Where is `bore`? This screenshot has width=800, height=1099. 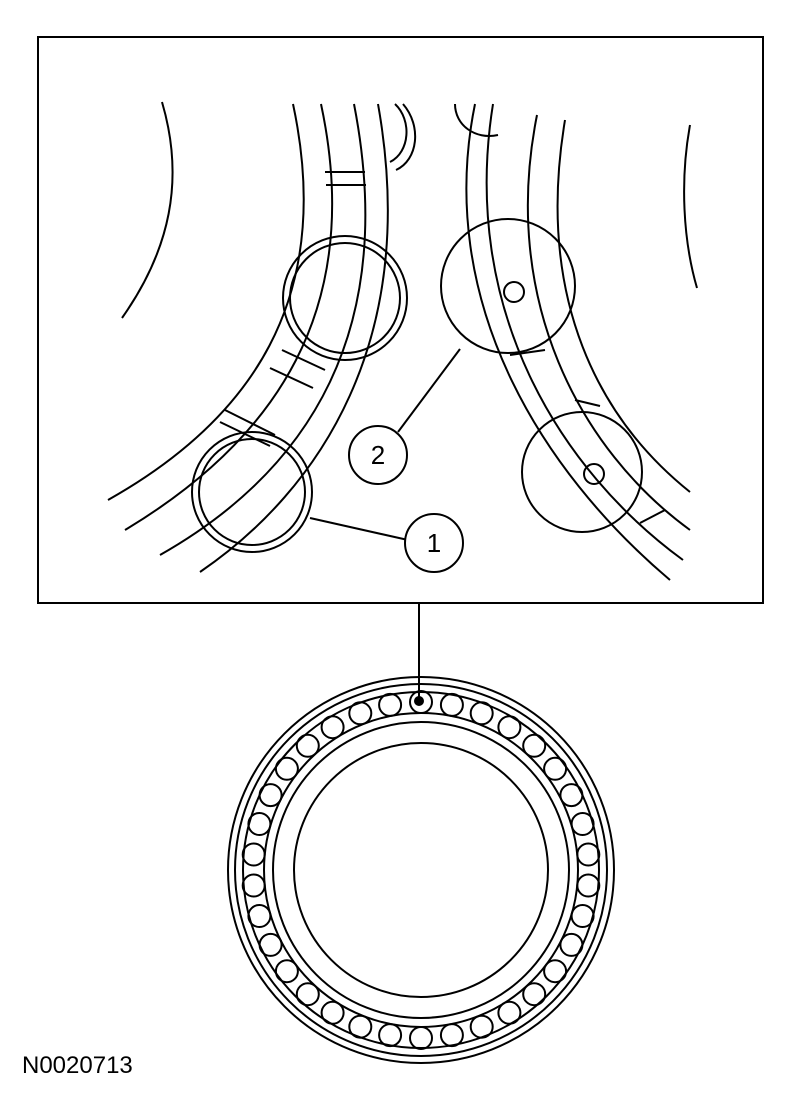 bore is located at coordinates (421, 870).